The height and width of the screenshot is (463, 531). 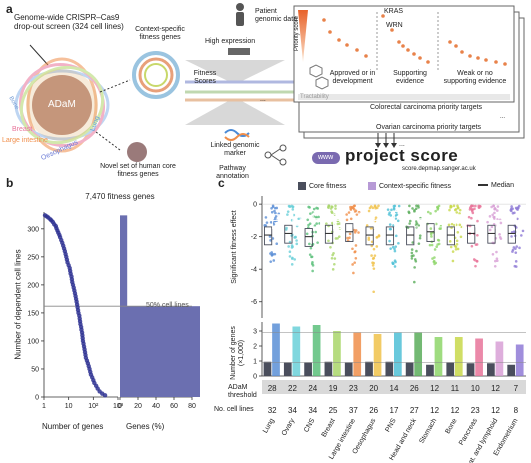 I want to click on venn-diagram, so click(x=62, y=105).